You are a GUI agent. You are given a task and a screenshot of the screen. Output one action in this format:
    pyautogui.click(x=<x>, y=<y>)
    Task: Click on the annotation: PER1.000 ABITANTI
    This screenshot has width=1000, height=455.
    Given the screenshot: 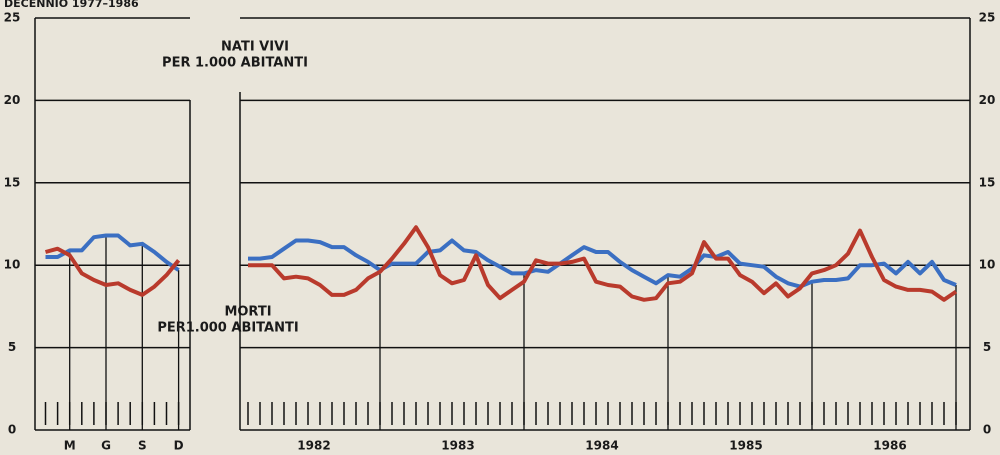 What is the action you would take?
    pyautogui.click(x=227, y=328)
    